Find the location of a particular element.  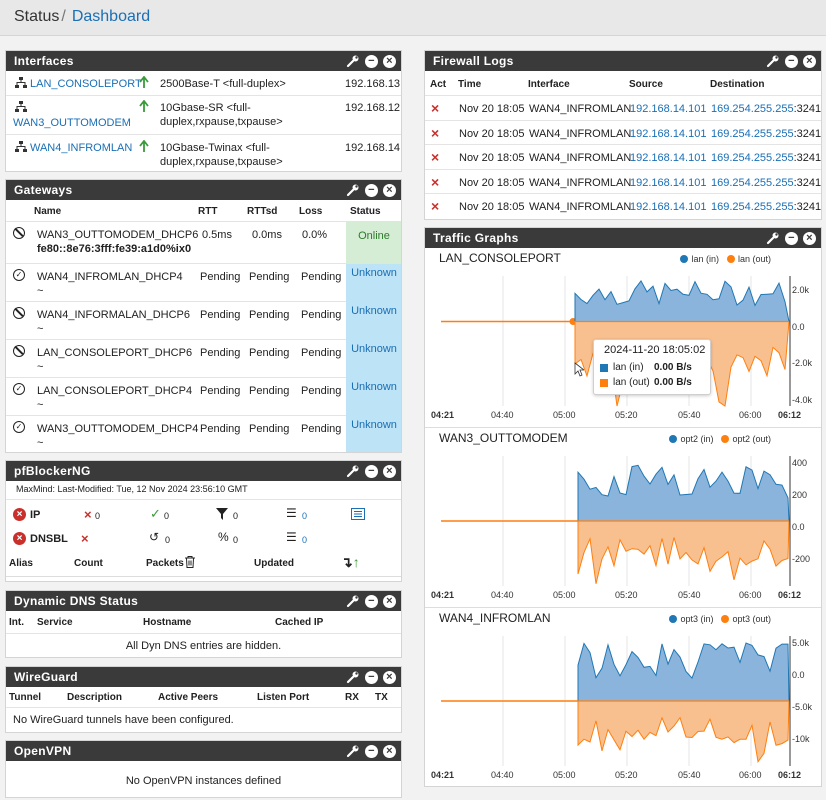

check-icon: ✓ is located at coordinates (155, 513).